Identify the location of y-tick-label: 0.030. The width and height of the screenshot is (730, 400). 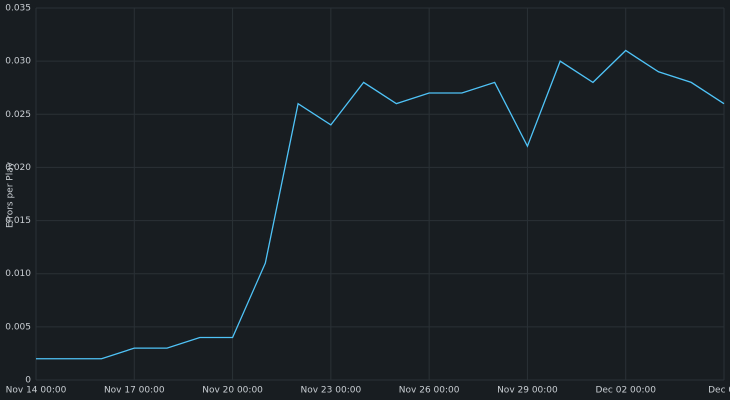
(18, 62).